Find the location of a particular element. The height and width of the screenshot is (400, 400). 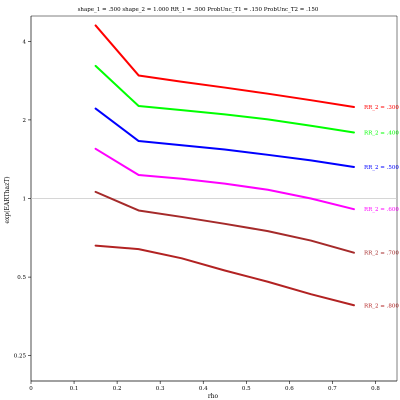

y-tick-label: 1 is located at coordinates (25, 200).